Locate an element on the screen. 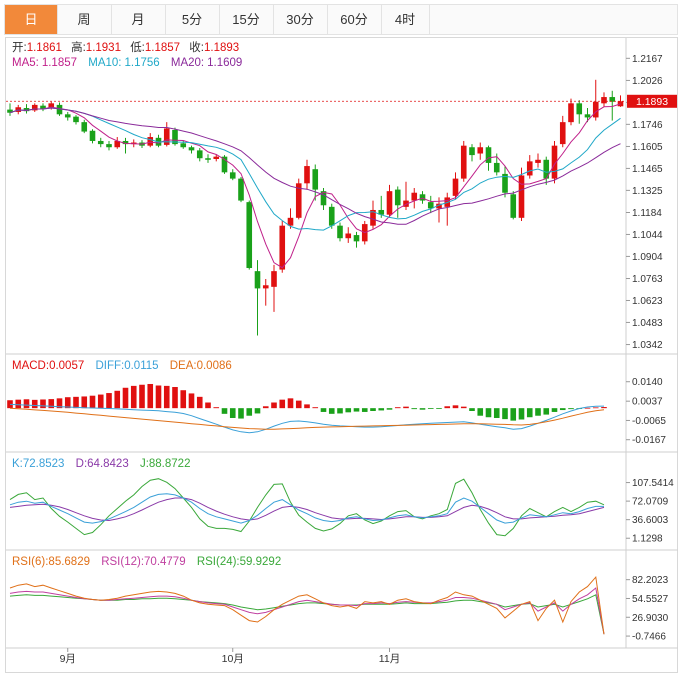 Image resolution: width=682 pixels, height=682 pixels. tab-5min: 5分 is located at coordinates (192, 19).